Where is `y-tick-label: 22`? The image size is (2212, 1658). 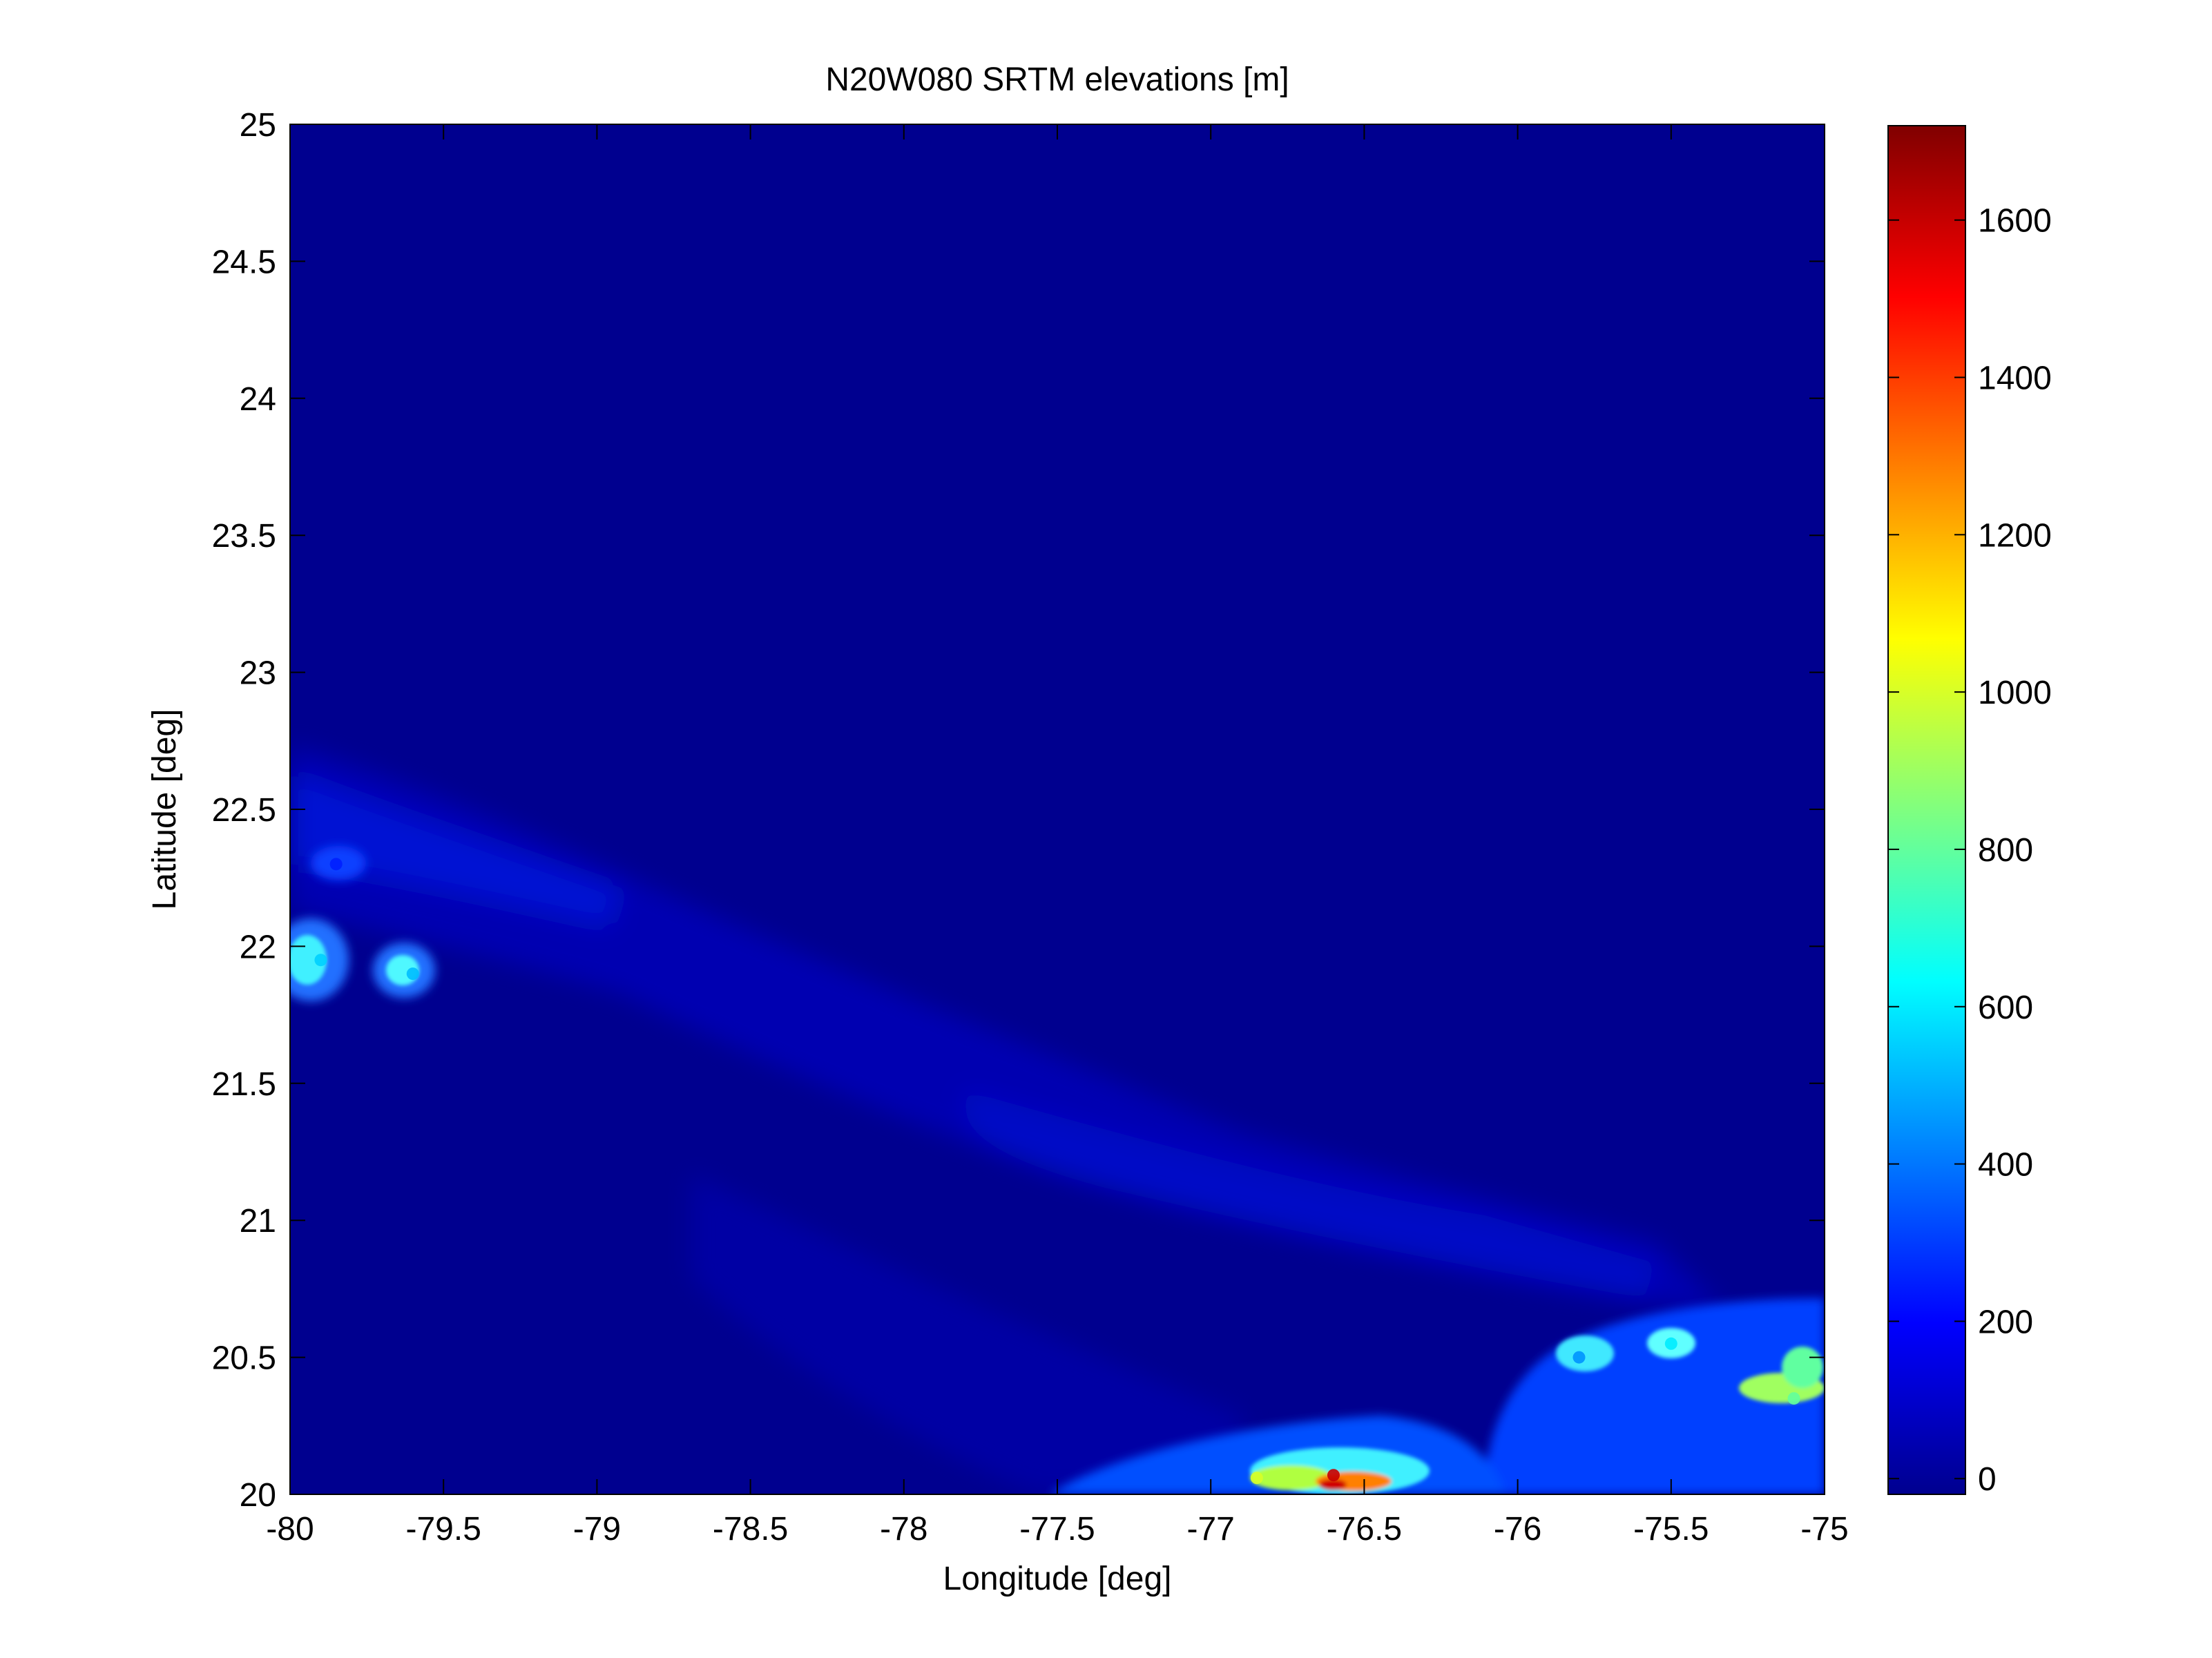
y-tick-label: 22 is located at coordinates (258, 947).